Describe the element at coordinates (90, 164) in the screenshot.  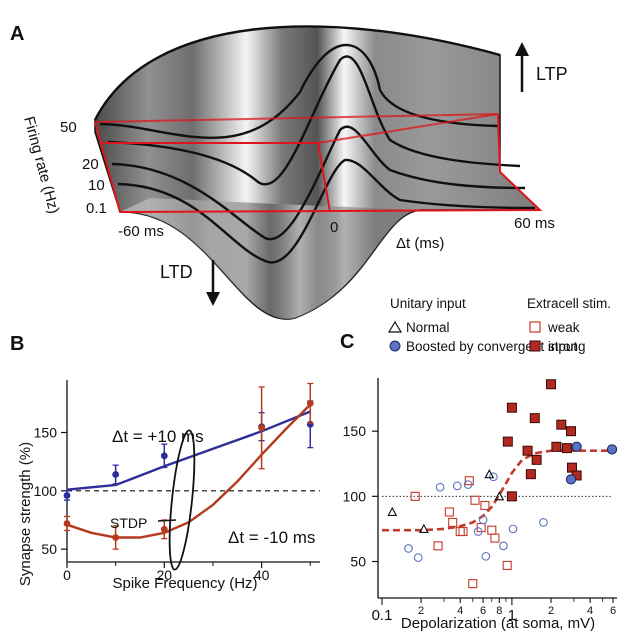
I see `rate-tick-20: 20` at that location.